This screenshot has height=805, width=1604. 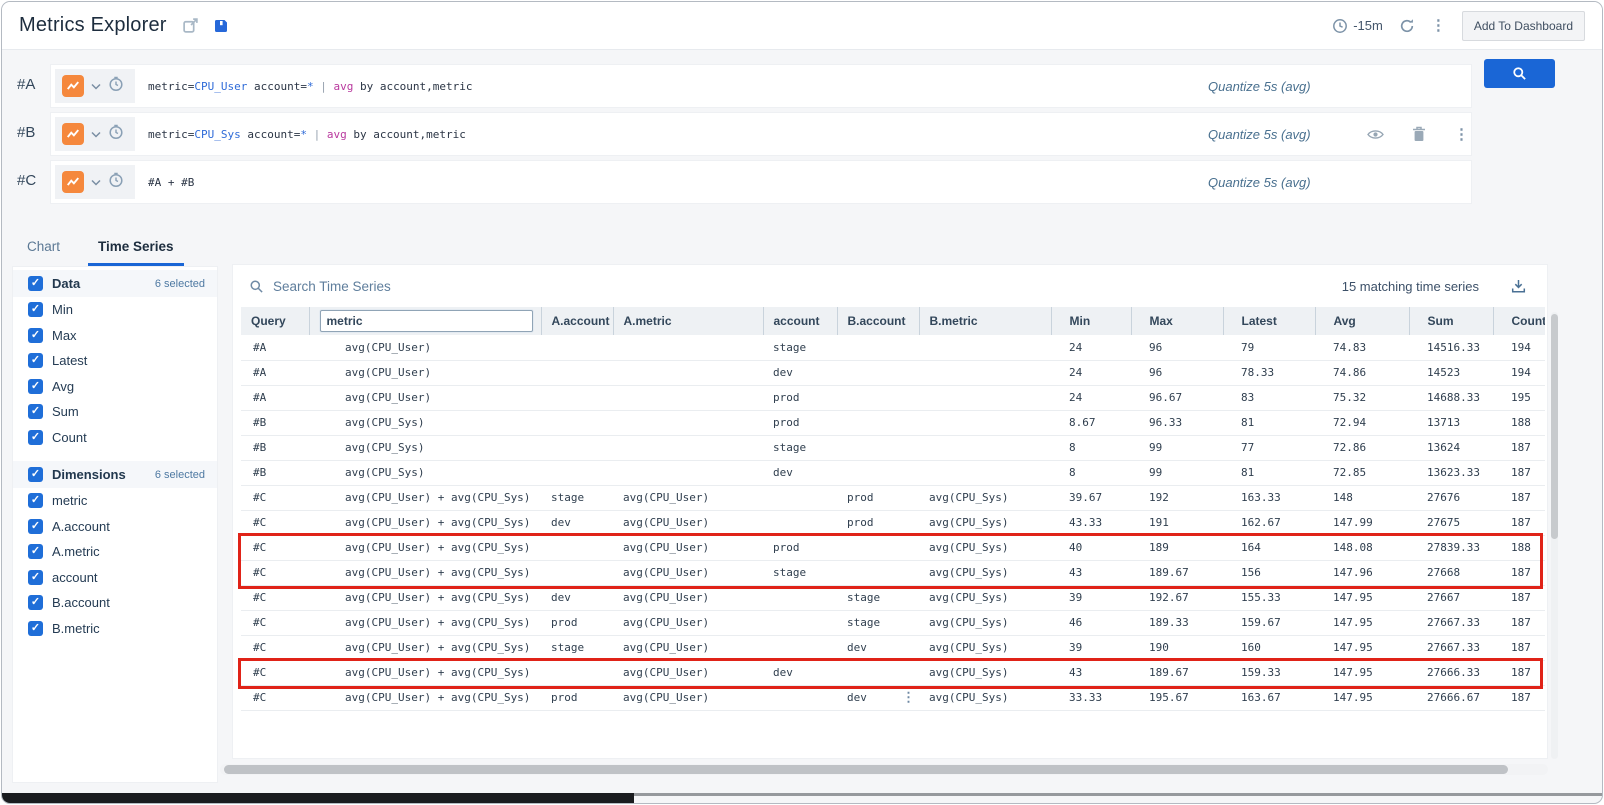 What do you see at coordinates (115, 283) in the screenshot?
I see `filter-section-header: ✓ Data 6 selected` at bounding box center [115, 283].